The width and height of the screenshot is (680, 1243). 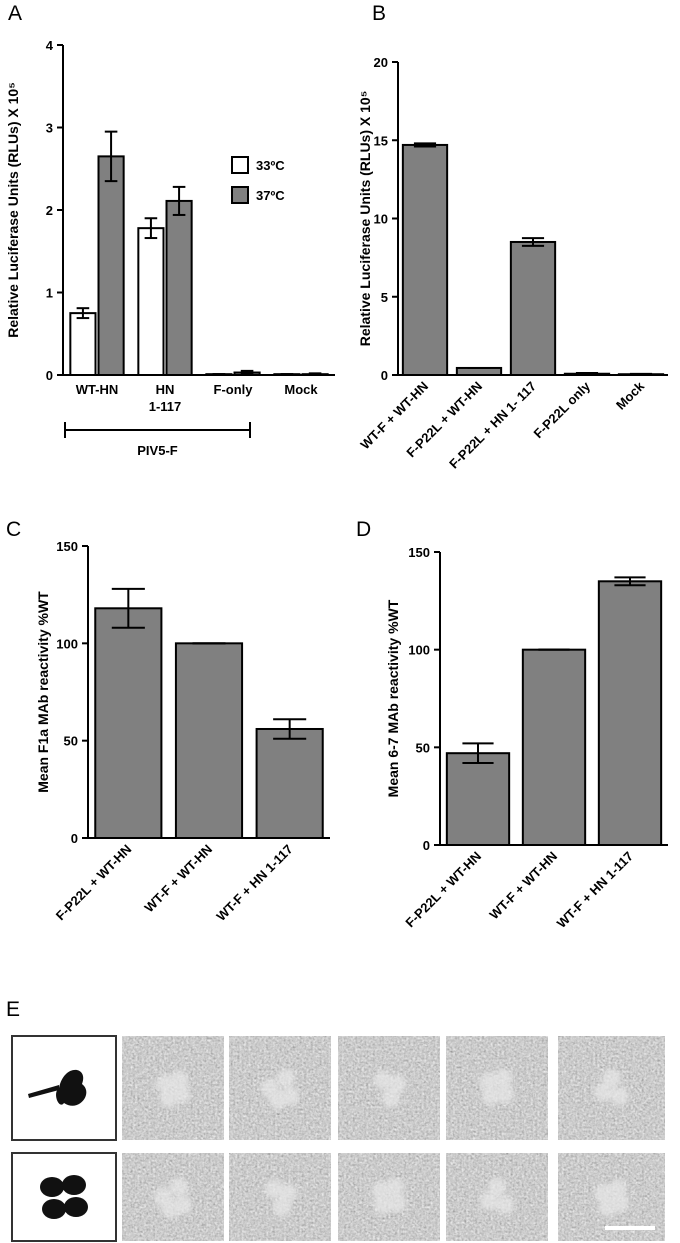 I want to click on stalk, so click(x=43, y=1091).